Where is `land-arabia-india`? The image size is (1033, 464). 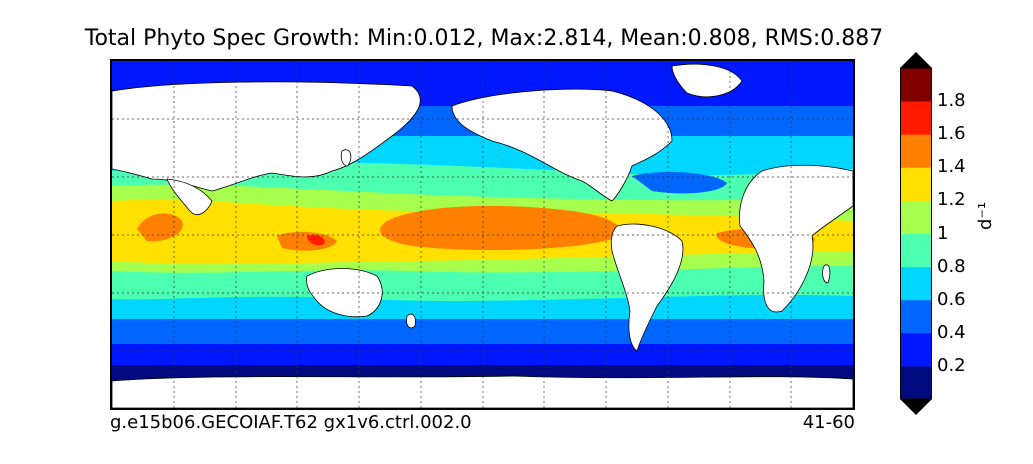 land-arabia-india is located at coordinates (189, 196).